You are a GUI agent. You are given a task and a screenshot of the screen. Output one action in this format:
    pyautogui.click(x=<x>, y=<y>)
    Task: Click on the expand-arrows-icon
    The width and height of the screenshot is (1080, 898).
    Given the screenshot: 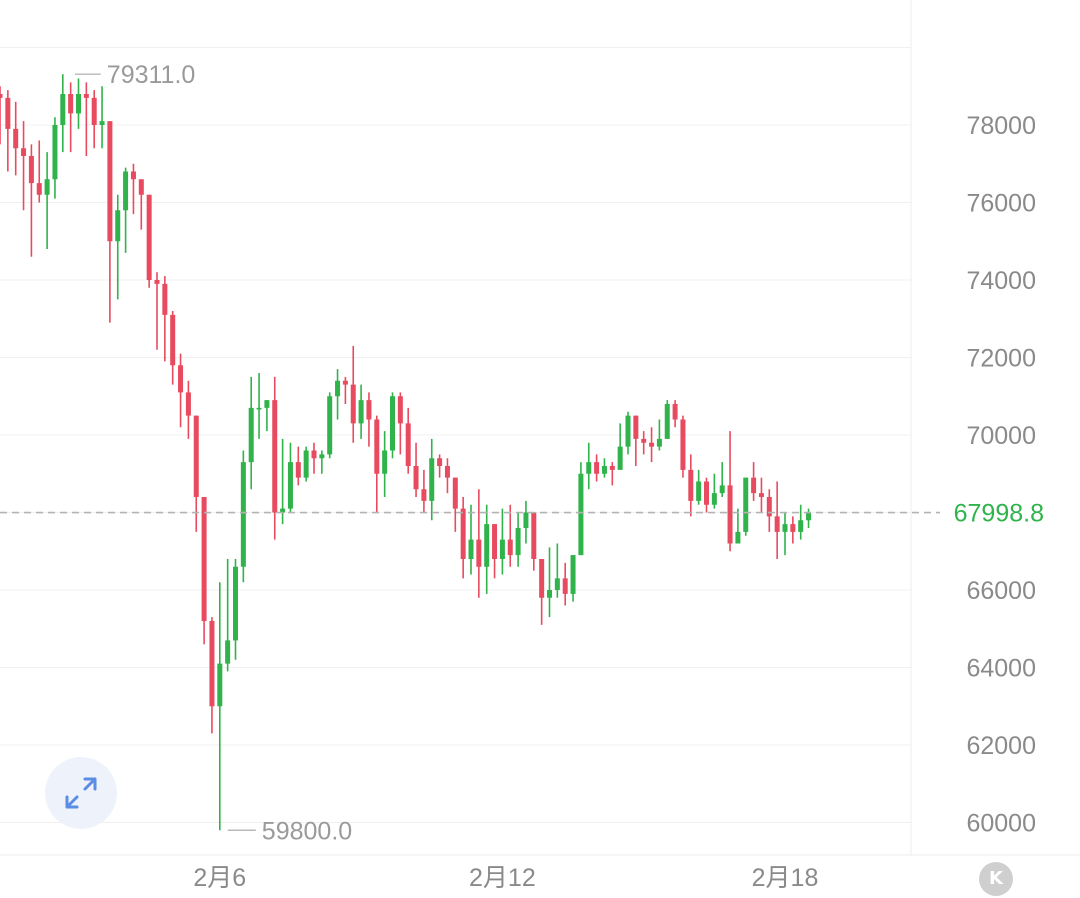 What is the action you would take?
    pyautogui.click(x=81, y=793)
    